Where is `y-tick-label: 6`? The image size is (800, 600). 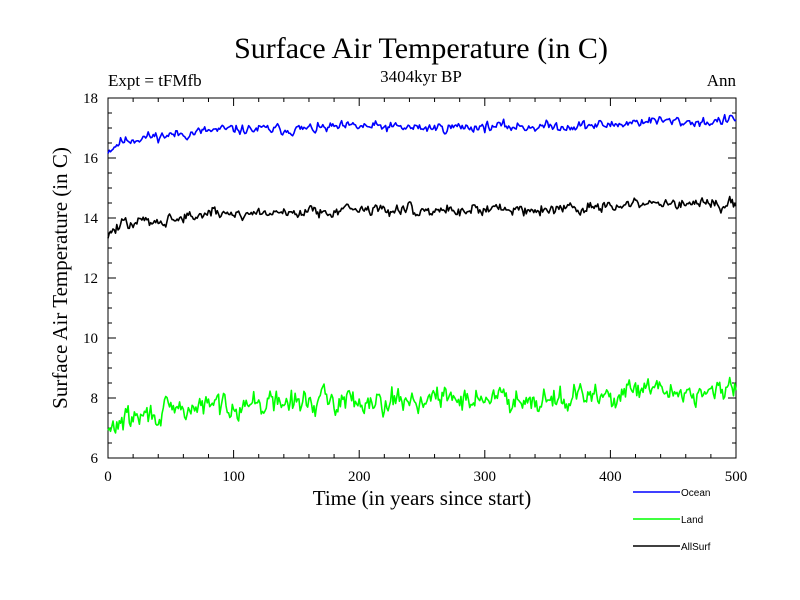 y-tick-label: 6 is located at coordinates (95, 459).